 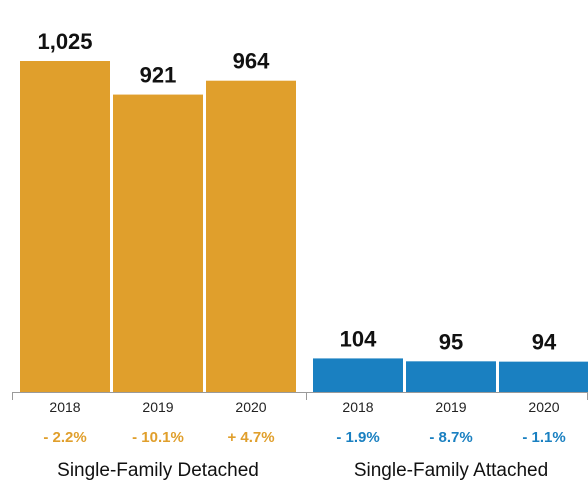 I want to click on bar-attached-2018, so click(x=358, y=375).